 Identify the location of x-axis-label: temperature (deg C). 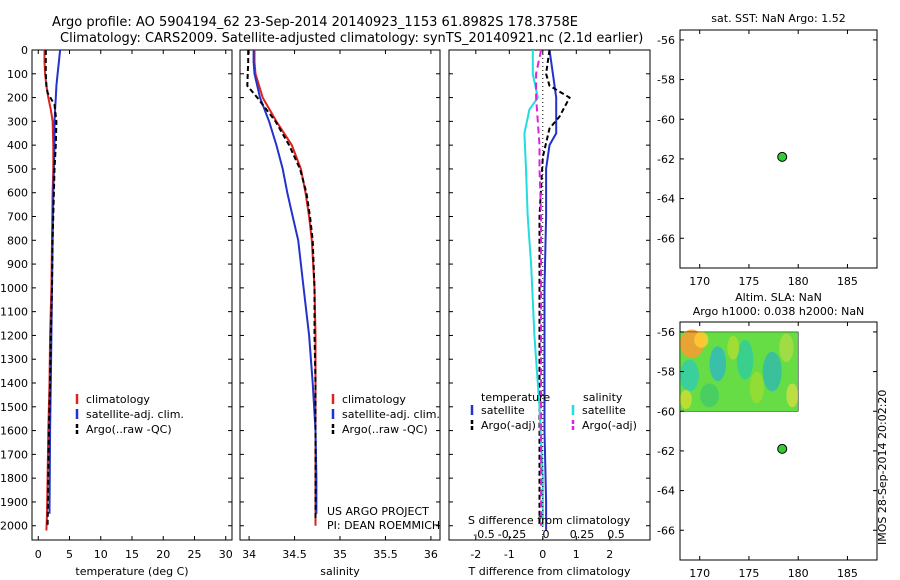
(131, 571).